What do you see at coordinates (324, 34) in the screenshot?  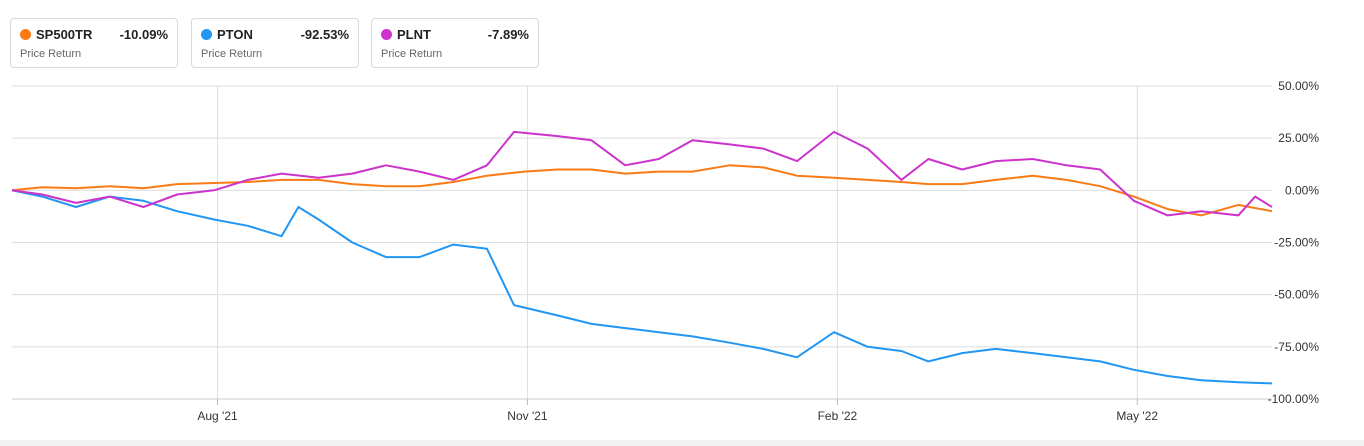 I see `legend-return: -92.53%` at bounding box center [324, 34].